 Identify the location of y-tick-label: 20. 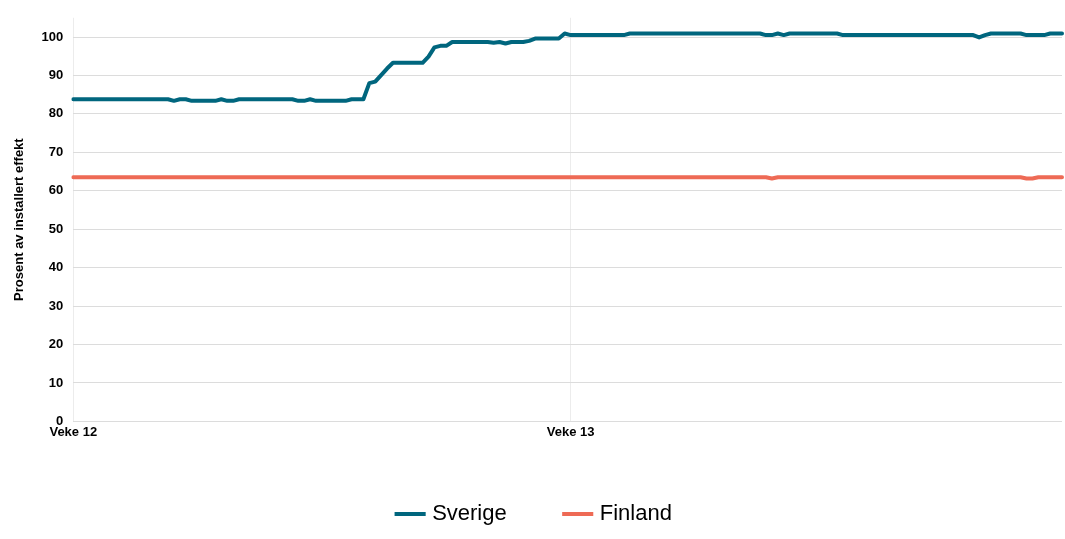
(56, 344).